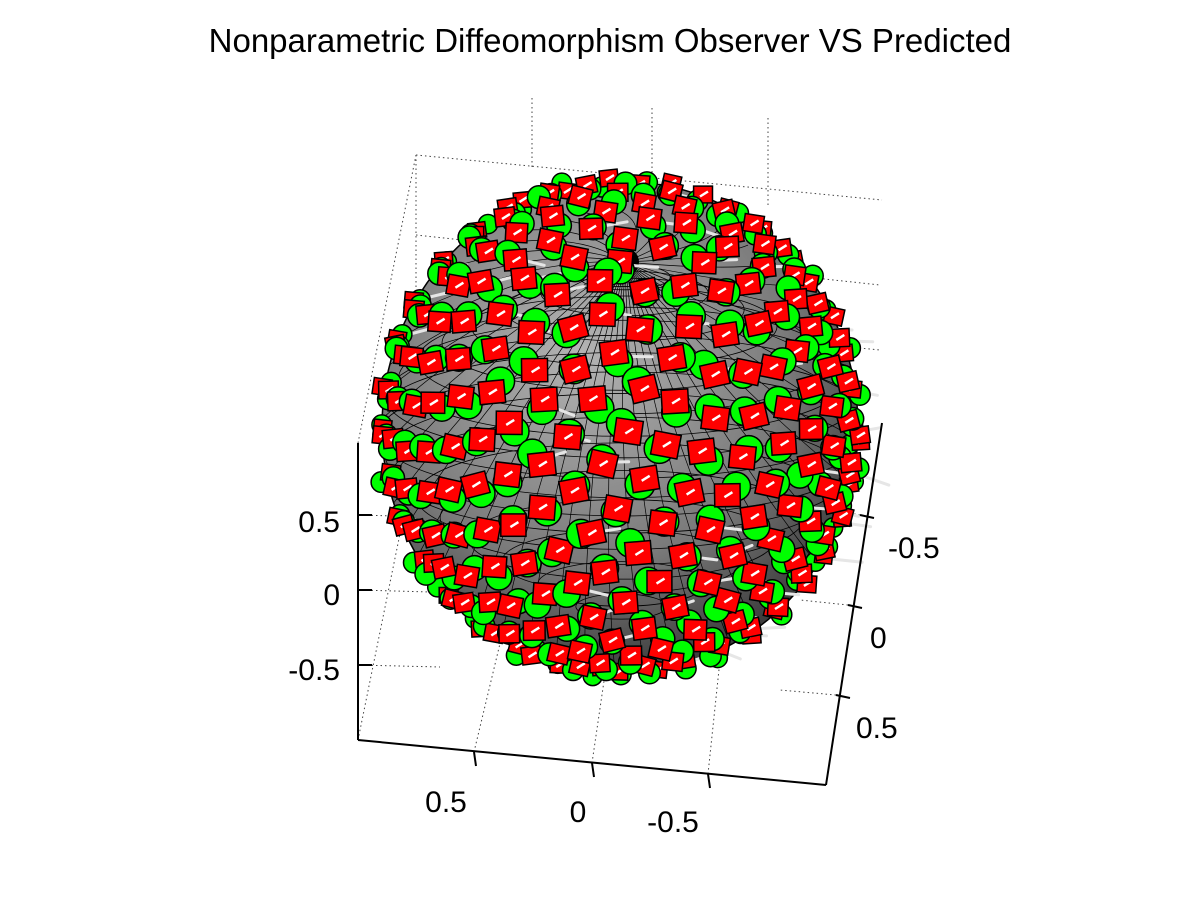  I want to click on x-axis-line, so click(592, 762).